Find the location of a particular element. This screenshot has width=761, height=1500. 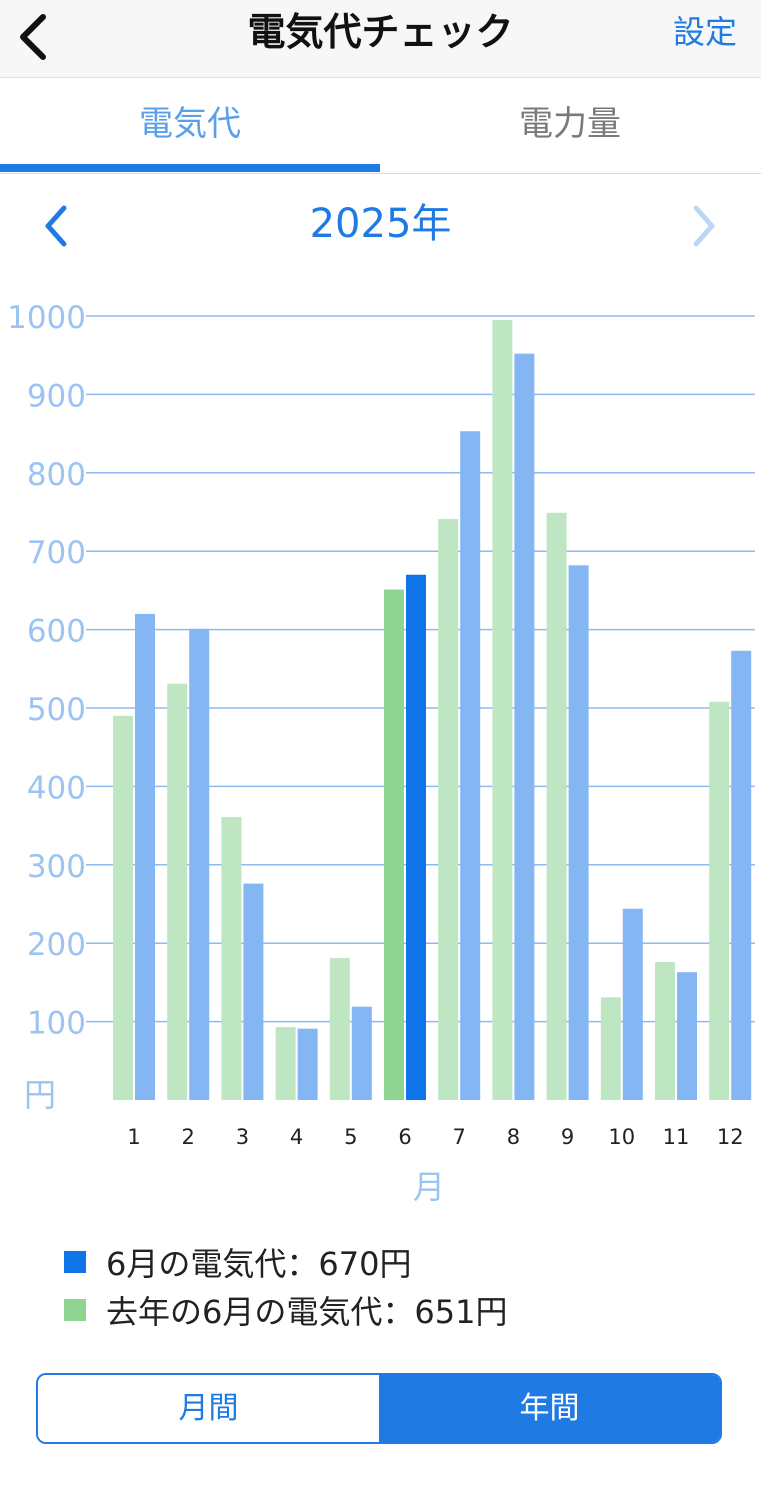

next-year-button is located at coordinates (703, 226).